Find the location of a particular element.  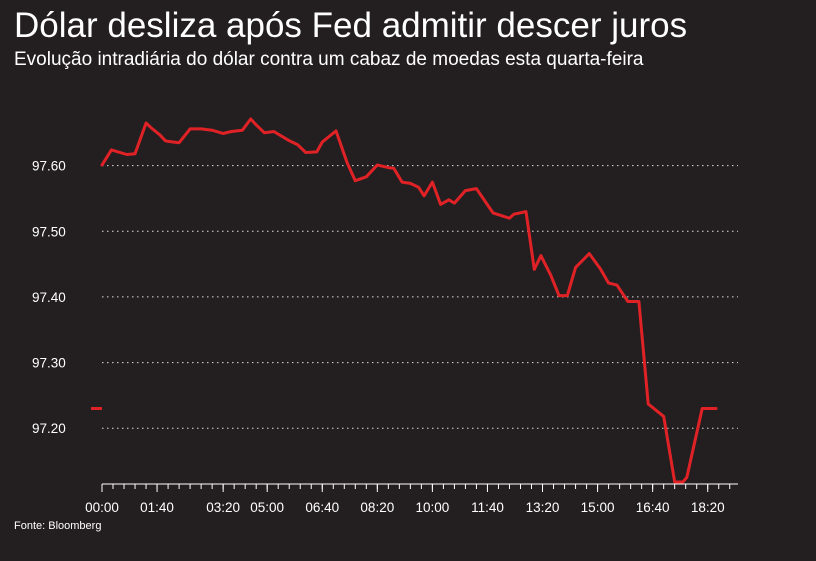

x-tick-label: 06:40 is located at coordinates (322, 507).